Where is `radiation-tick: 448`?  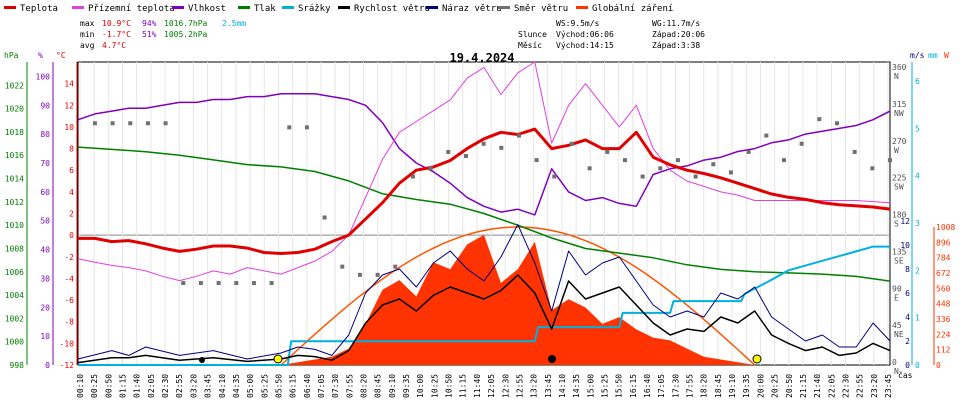 radiation-tick: 448 is located at coordinates (943, 304).